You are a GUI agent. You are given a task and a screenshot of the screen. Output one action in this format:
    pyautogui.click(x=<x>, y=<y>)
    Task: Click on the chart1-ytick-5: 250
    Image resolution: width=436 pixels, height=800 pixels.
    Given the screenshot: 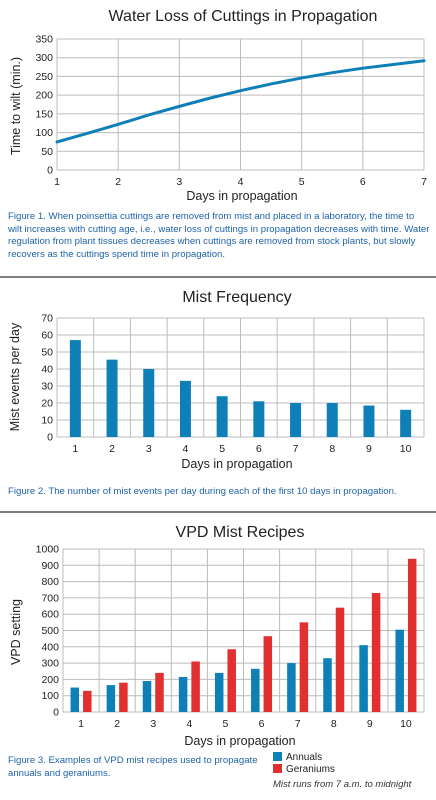 What is the action you would take?
    pyautogui.click(x=44, y=77)
    